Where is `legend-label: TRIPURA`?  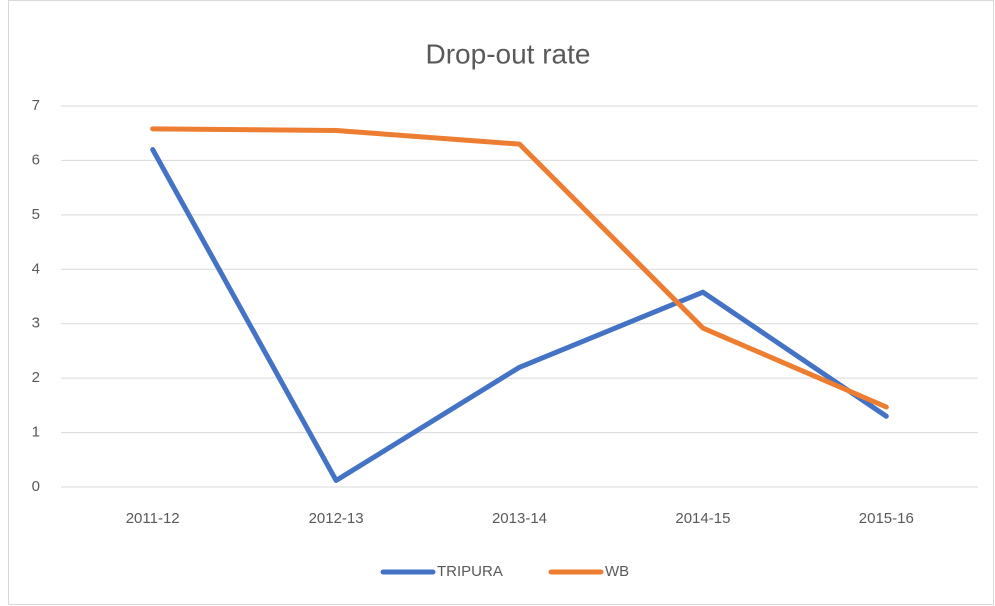 legend-label: TRIPURA is located at coordinates (470, 571).